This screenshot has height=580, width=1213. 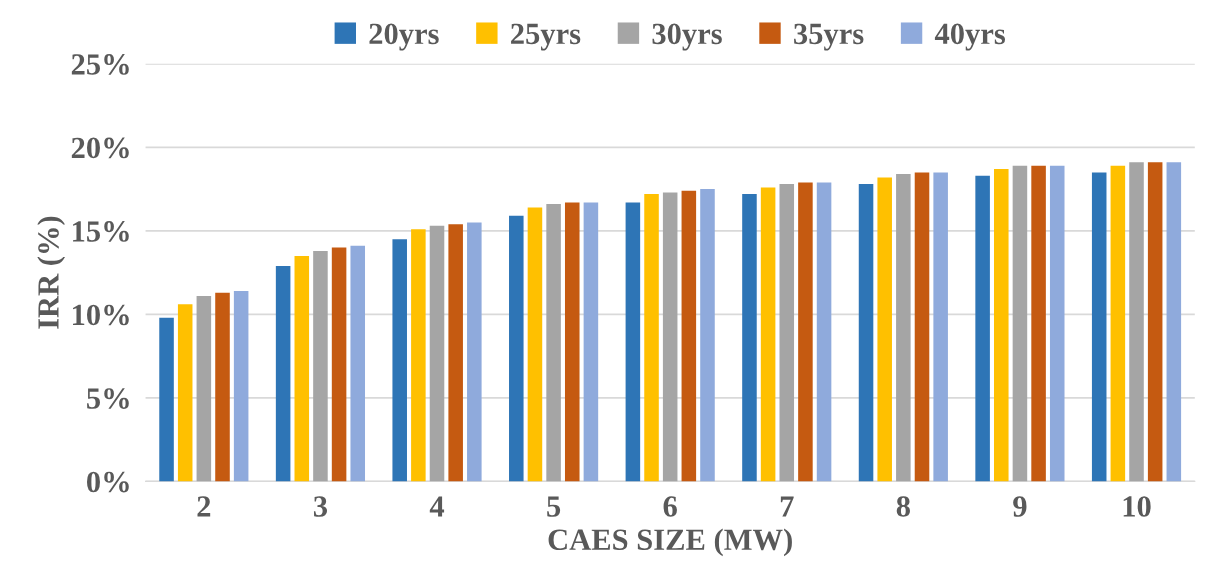 I want to click on x-tick-label: 9, so click(x=1020, y=506).